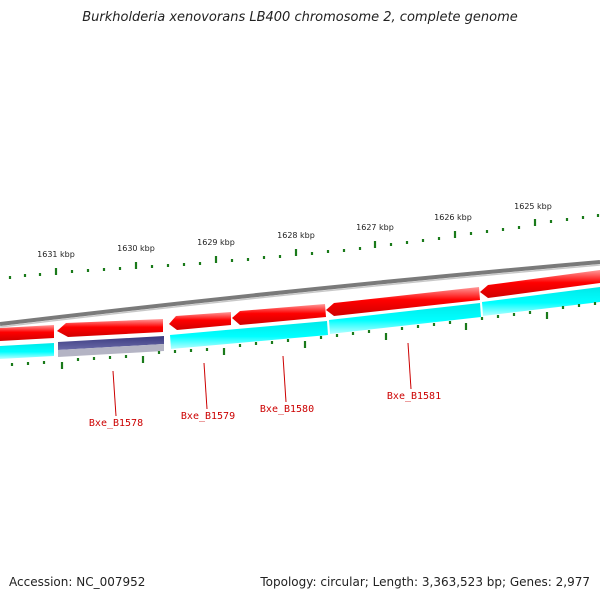 This screenshot has width=600, height=600. What do you see at coordinates (216, 242) in the screenshot?
I see `ruler-label: 1629 kbp` at bounding box center [216, 242].